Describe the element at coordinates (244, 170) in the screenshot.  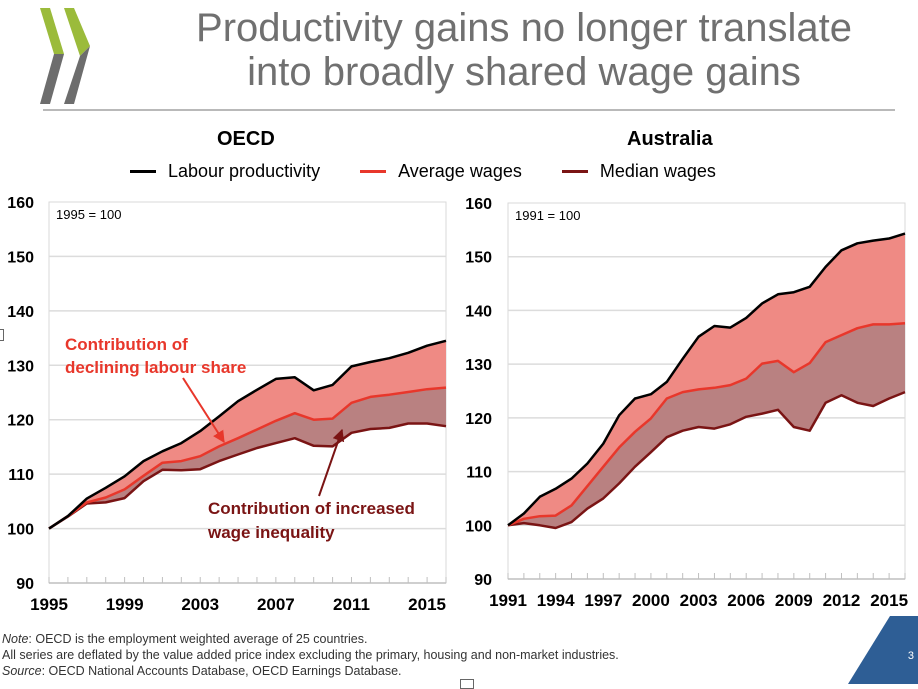
I see `legend-label: Labour productivity` at that location.